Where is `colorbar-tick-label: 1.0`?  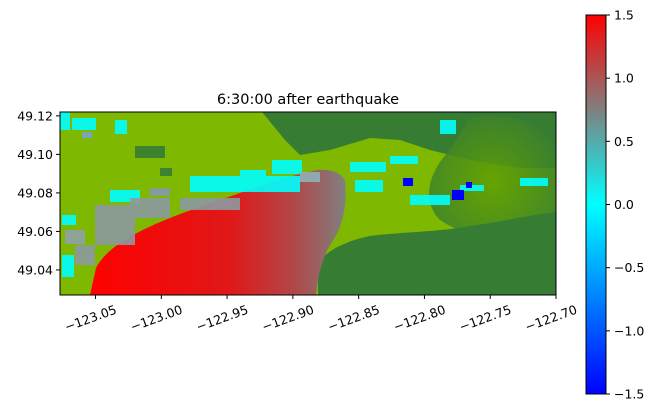 colorbar-tick-label: 1.0 is located at coordinates (624, 78).